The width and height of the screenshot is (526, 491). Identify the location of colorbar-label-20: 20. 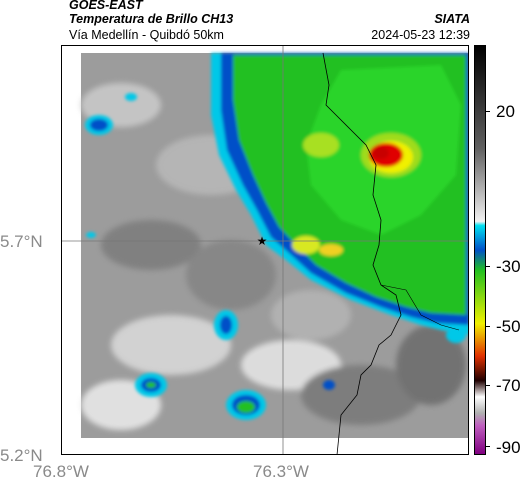
(505, 111).